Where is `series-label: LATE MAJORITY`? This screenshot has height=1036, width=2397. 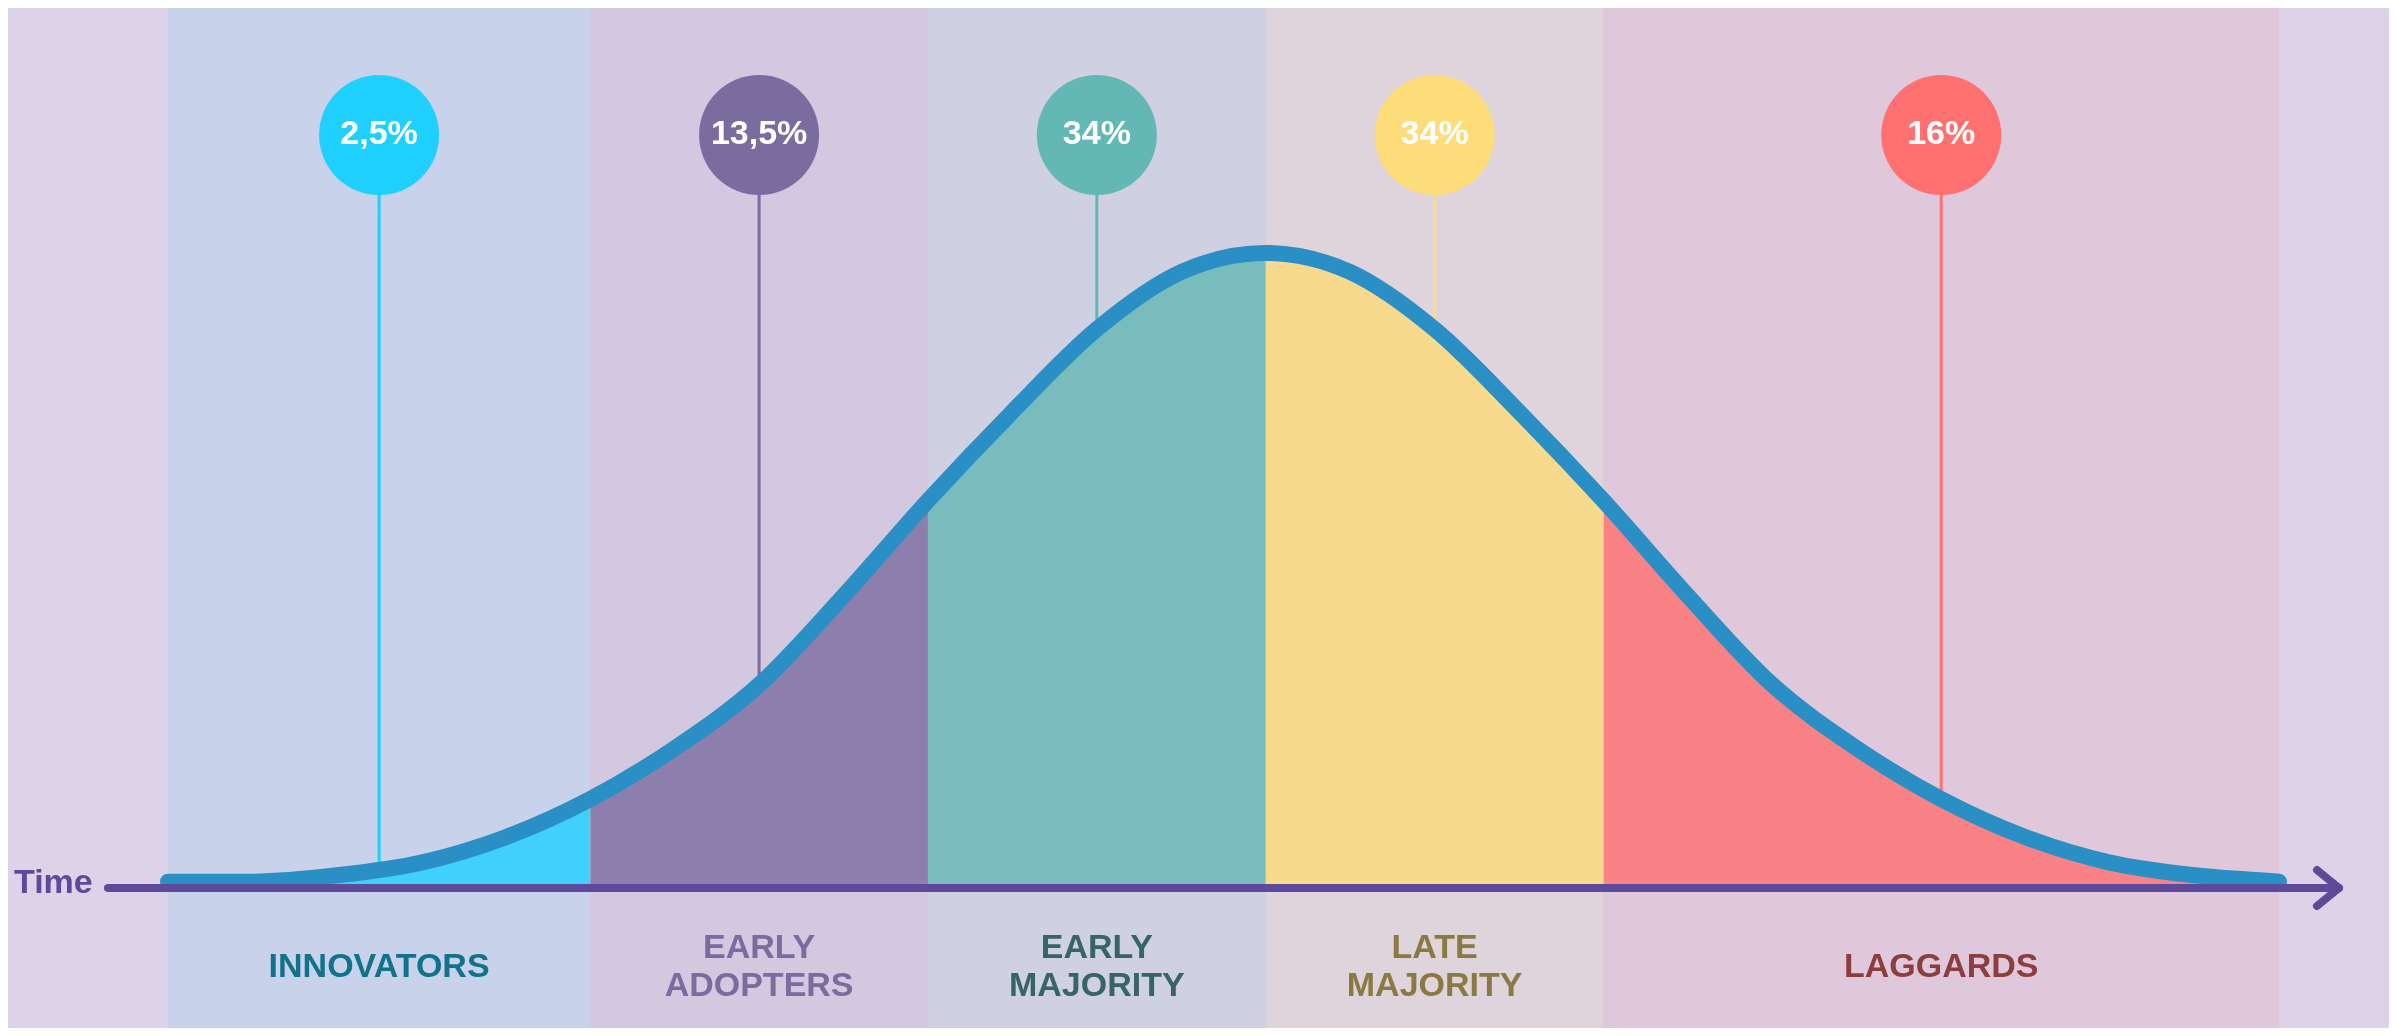 series-label: LATE MAJORITY is located at coordinates (1434, 965).